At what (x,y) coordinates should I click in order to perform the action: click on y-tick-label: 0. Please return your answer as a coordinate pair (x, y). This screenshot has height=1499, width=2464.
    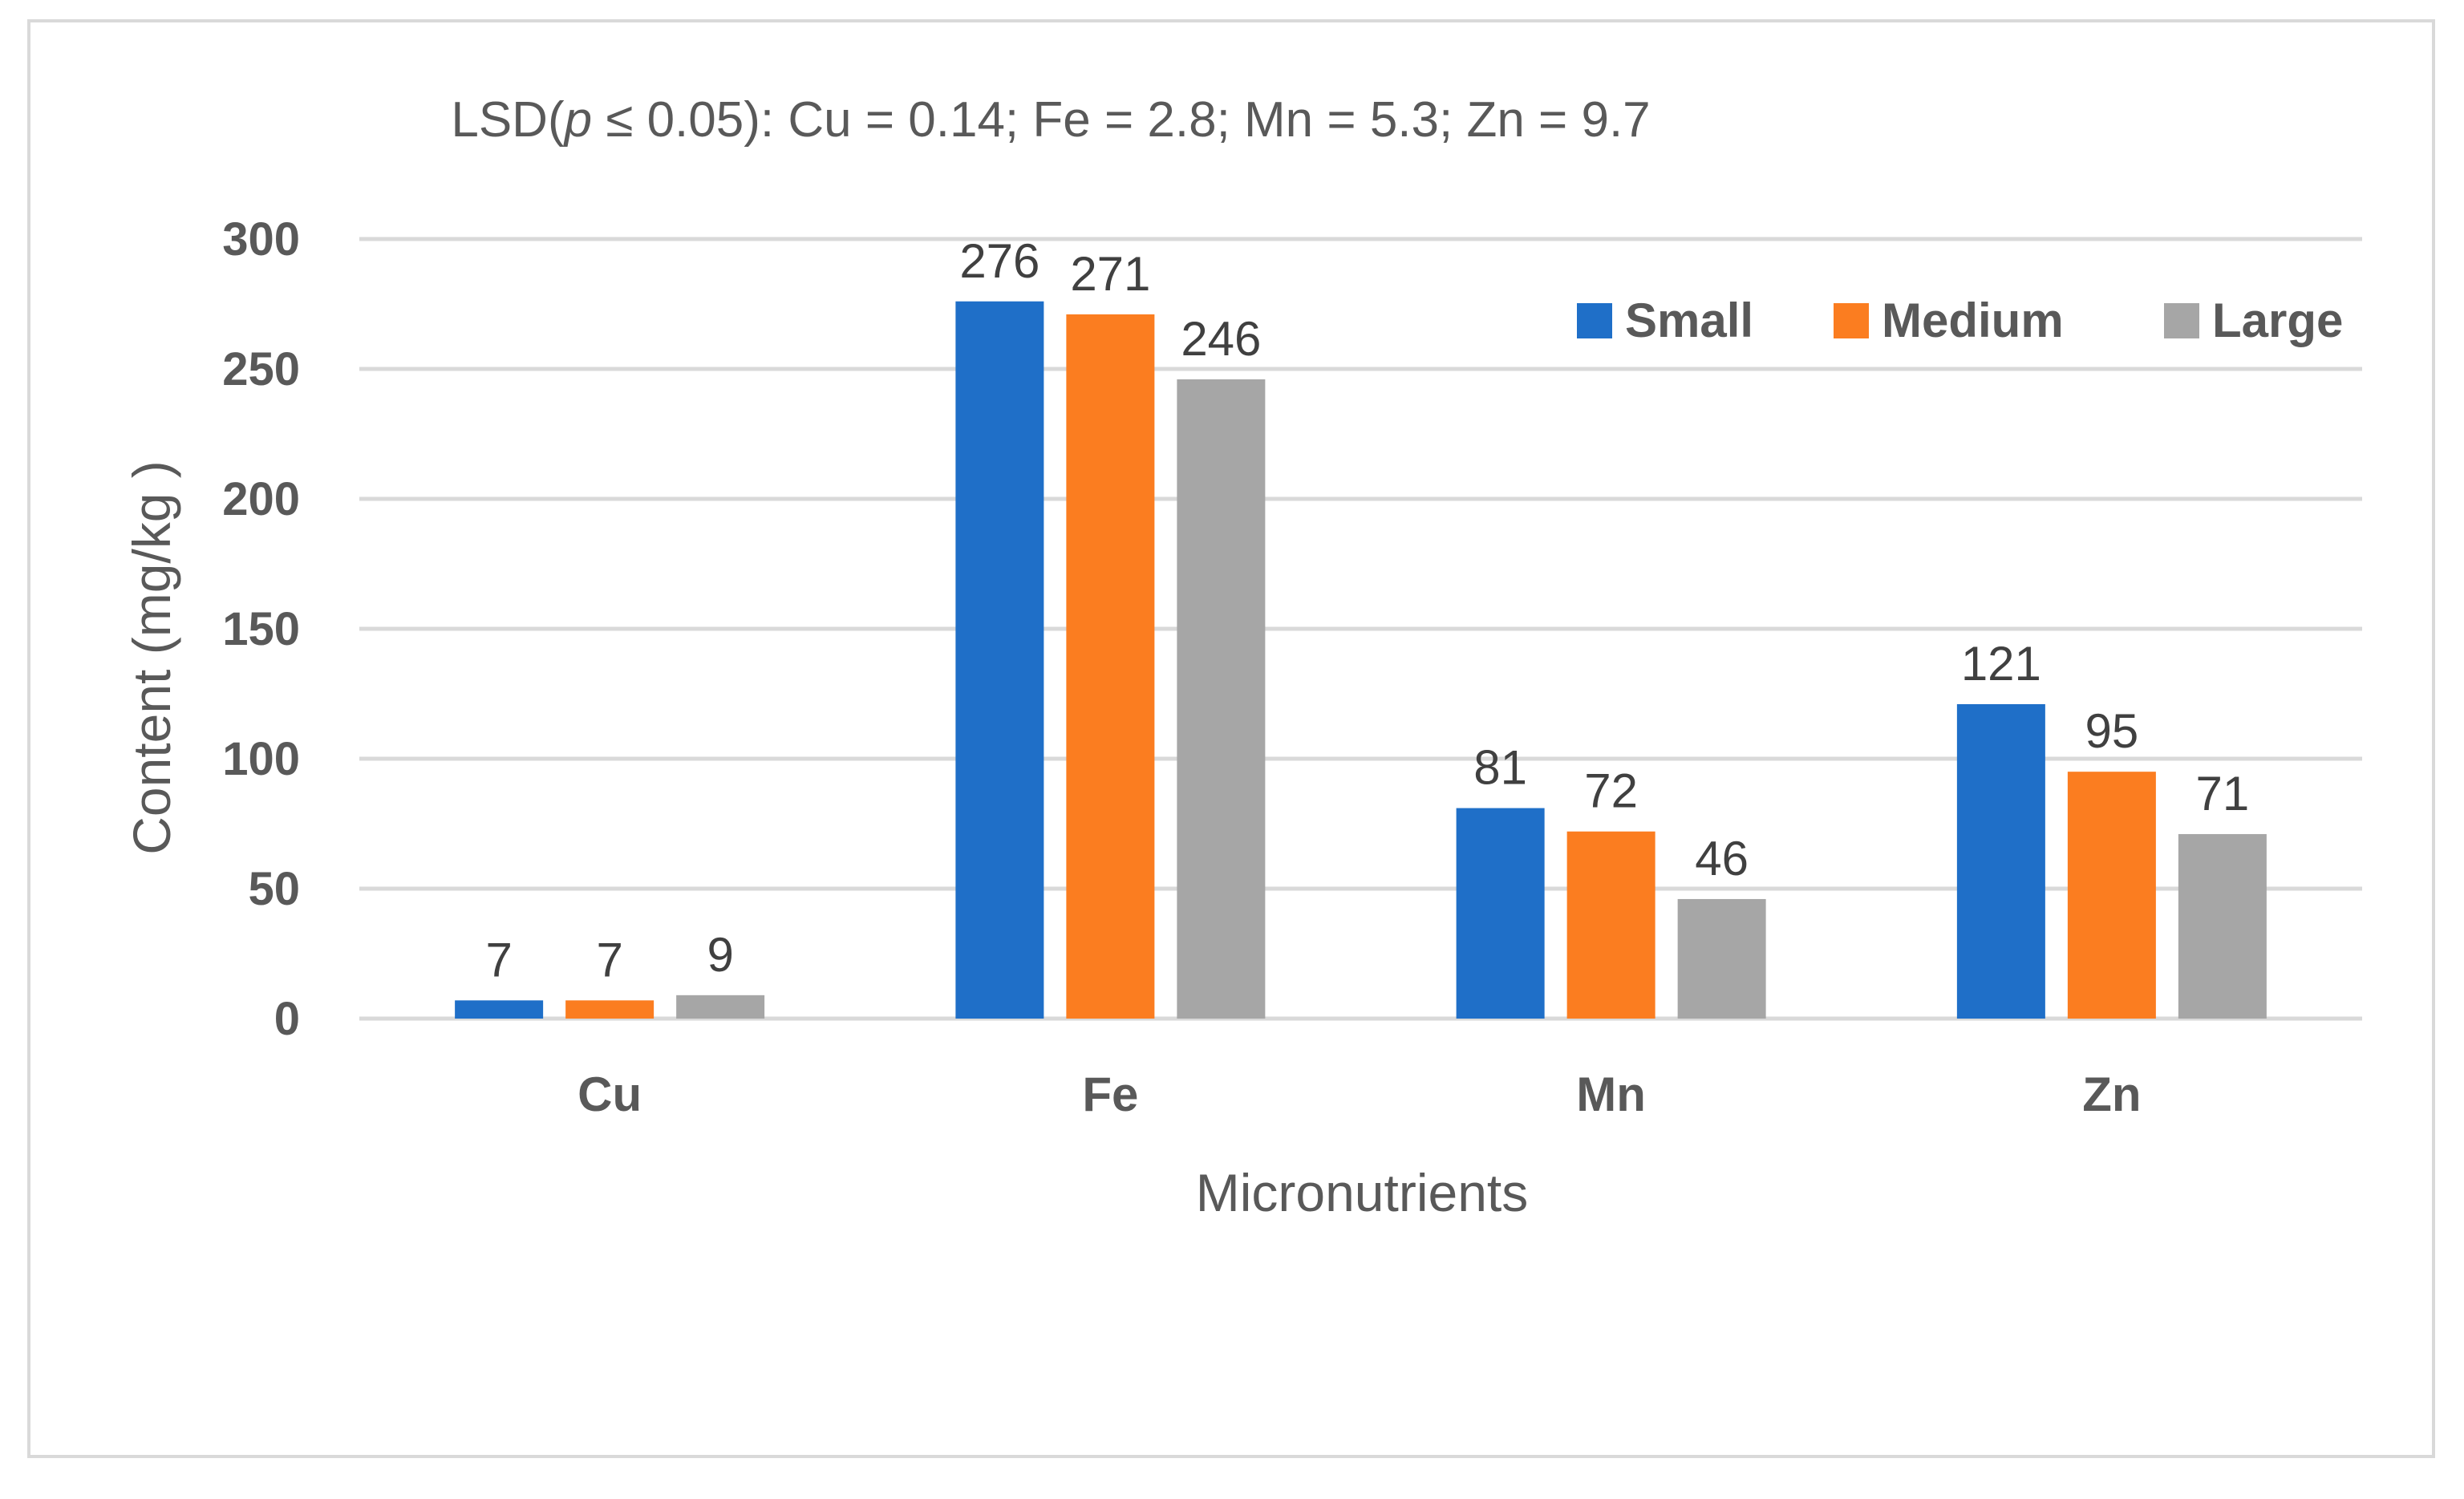
    Looking at the image, I should click on (287, 1019).